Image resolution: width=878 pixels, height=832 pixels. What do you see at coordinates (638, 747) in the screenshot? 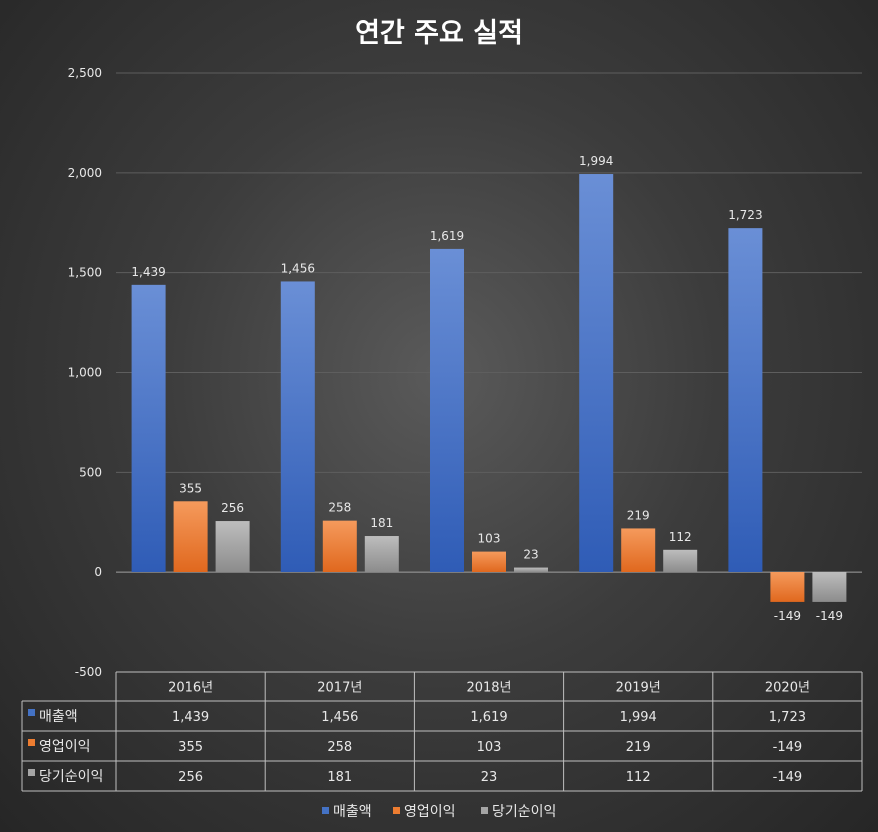
I see `table-cell: 219` at bounding box center [638, 747].